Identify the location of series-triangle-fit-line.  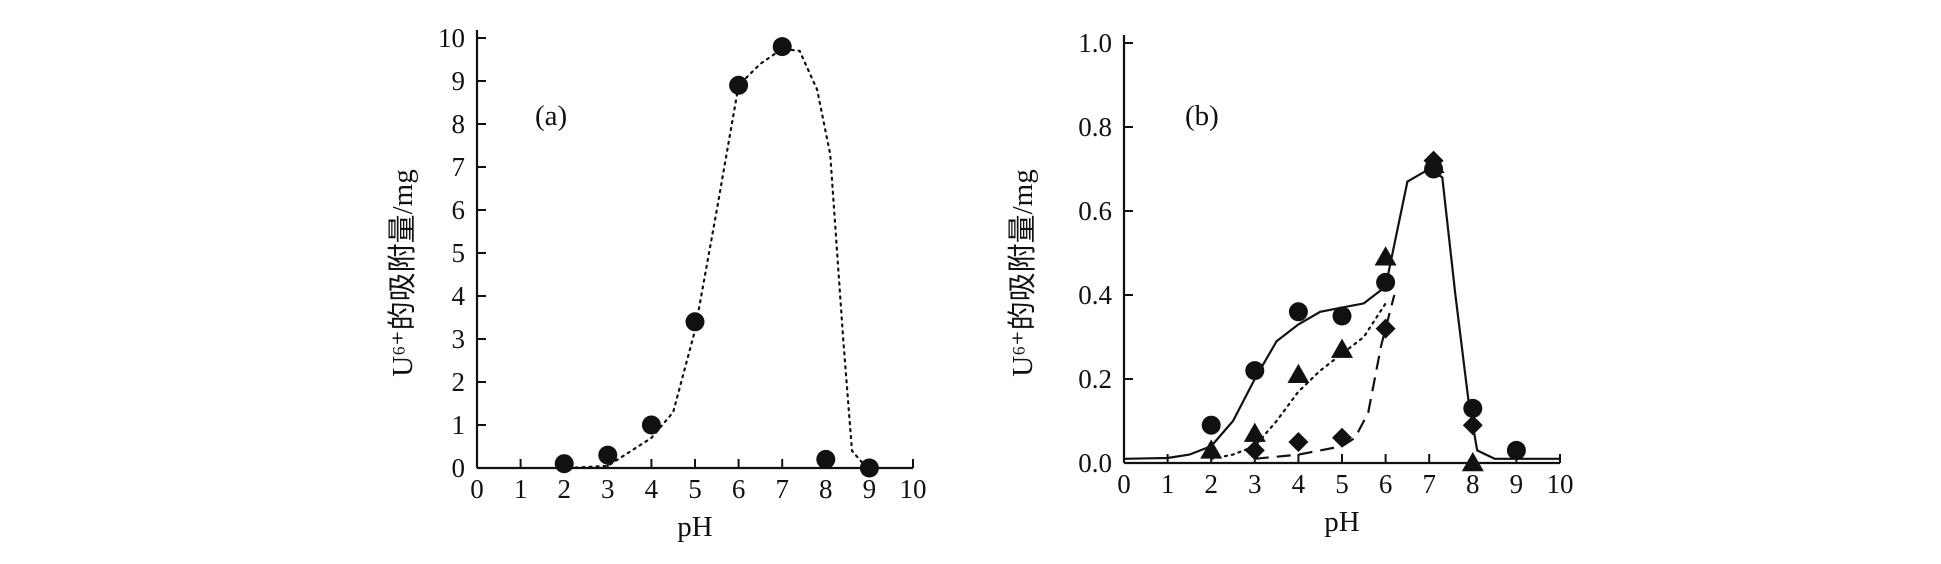
(1298, 381).